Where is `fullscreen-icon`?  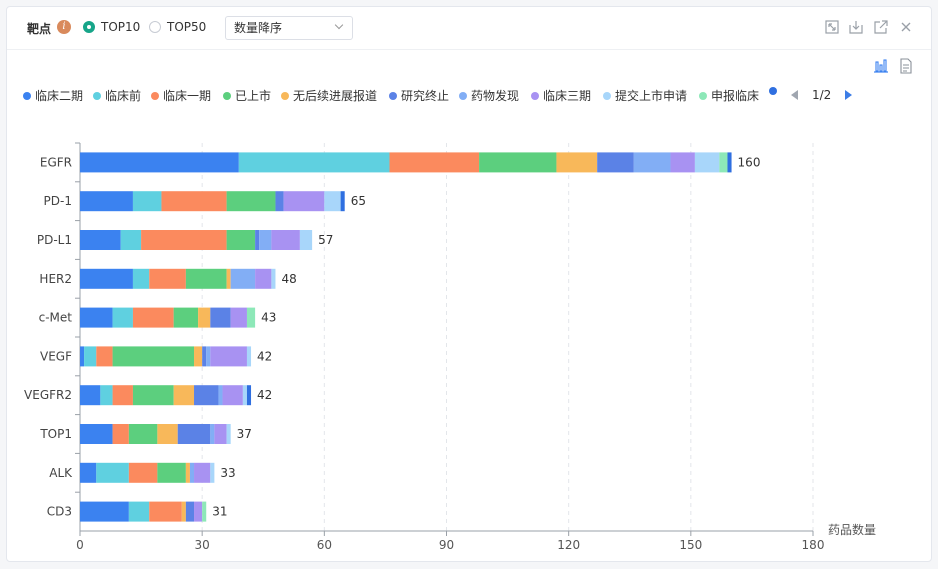
fullscreen-icon is located at coordinates (832, 27).